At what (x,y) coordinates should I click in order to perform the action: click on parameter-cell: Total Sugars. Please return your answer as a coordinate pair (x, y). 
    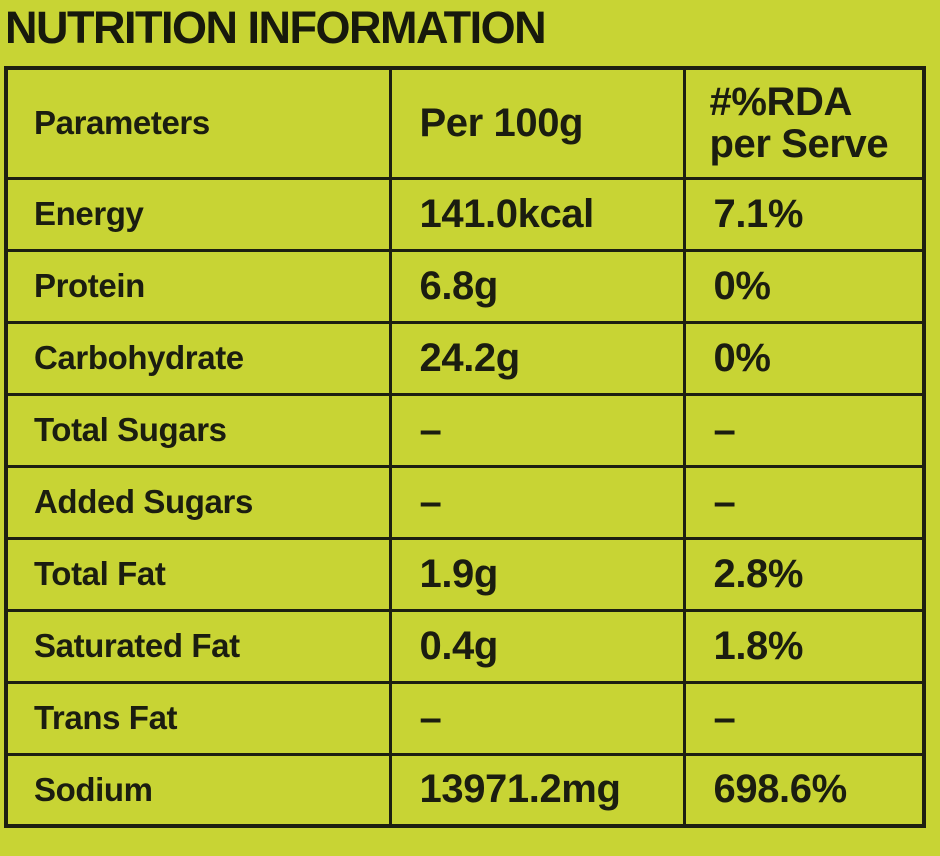
    Looking at the image, I should click on (198, 430).